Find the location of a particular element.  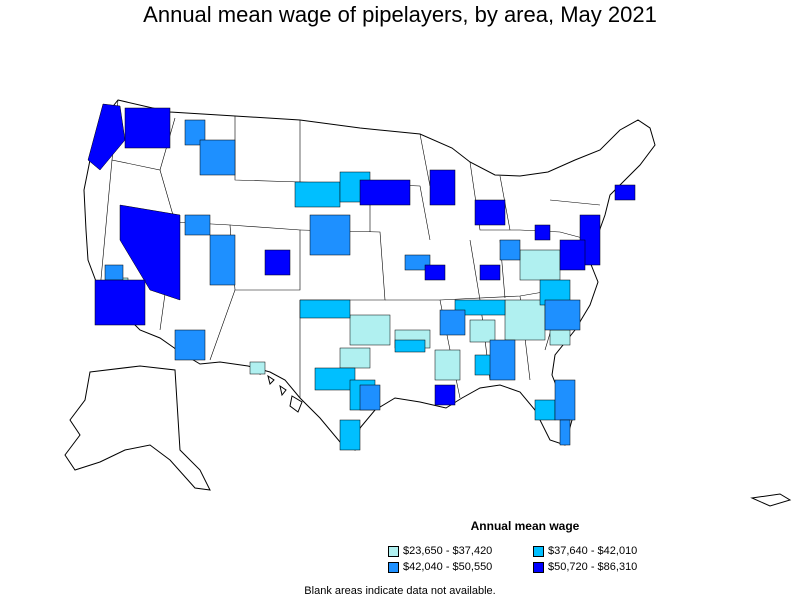

legend-title: Annual mean wage is located at coordinates (525, 526).